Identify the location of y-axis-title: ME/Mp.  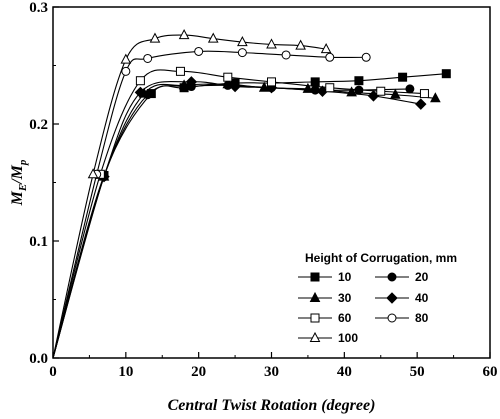
(19, 182).